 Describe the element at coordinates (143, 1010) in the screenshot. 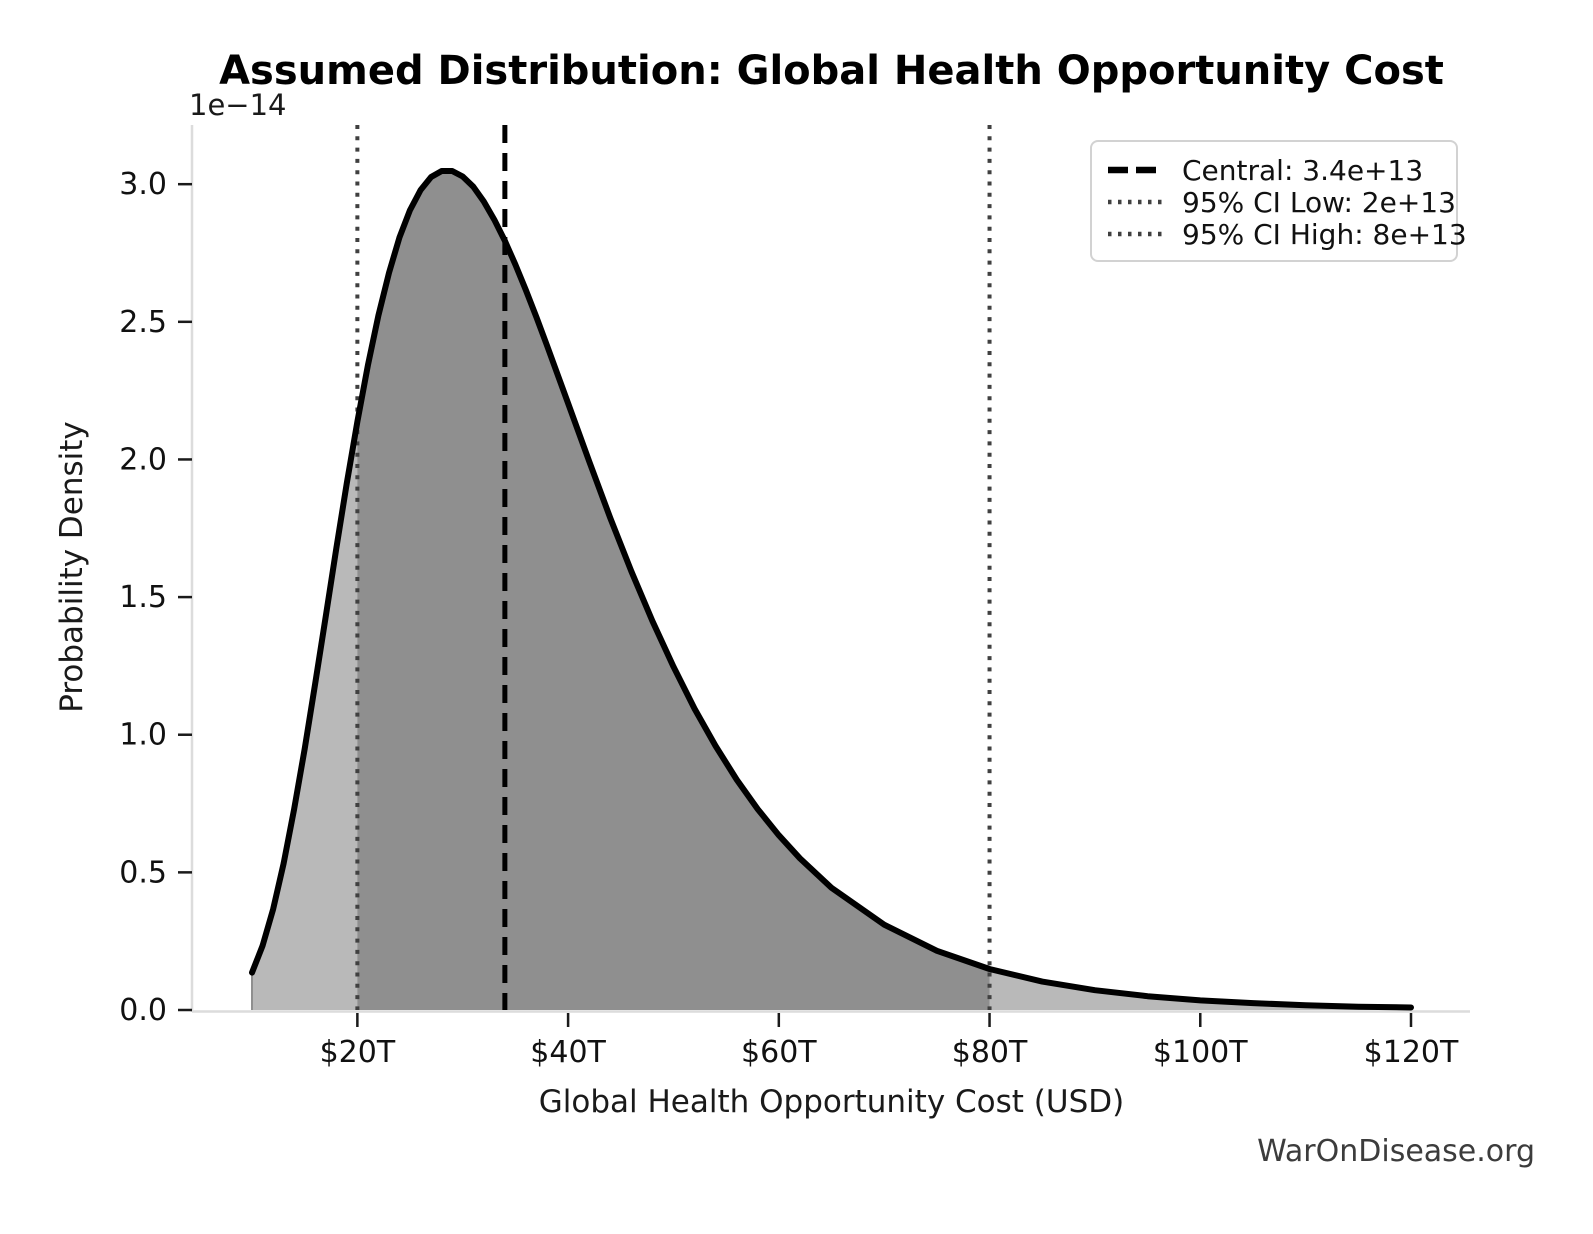

I see `y-tick-label: 0.0` at that location.